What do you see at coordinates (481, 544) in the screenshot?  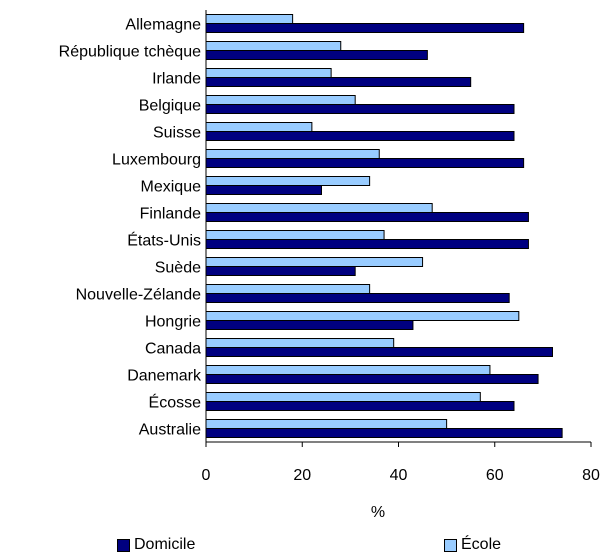 I see `legend-label-ecole: École` at bounding box center [481, 544].